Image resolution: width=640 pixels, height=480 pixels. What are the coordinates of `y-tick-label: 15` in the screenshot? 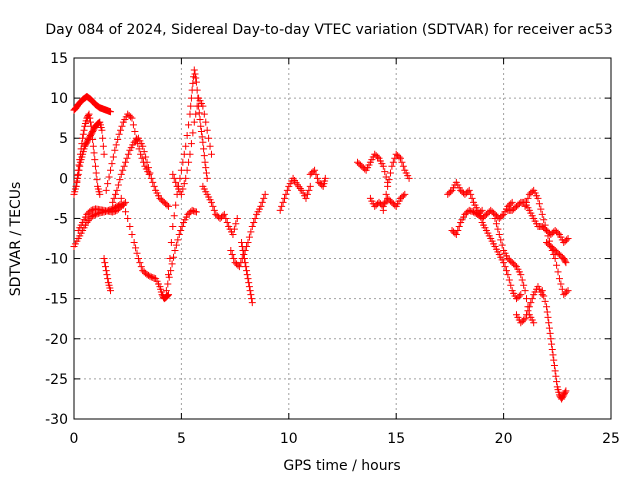 It's located at (59, 59).